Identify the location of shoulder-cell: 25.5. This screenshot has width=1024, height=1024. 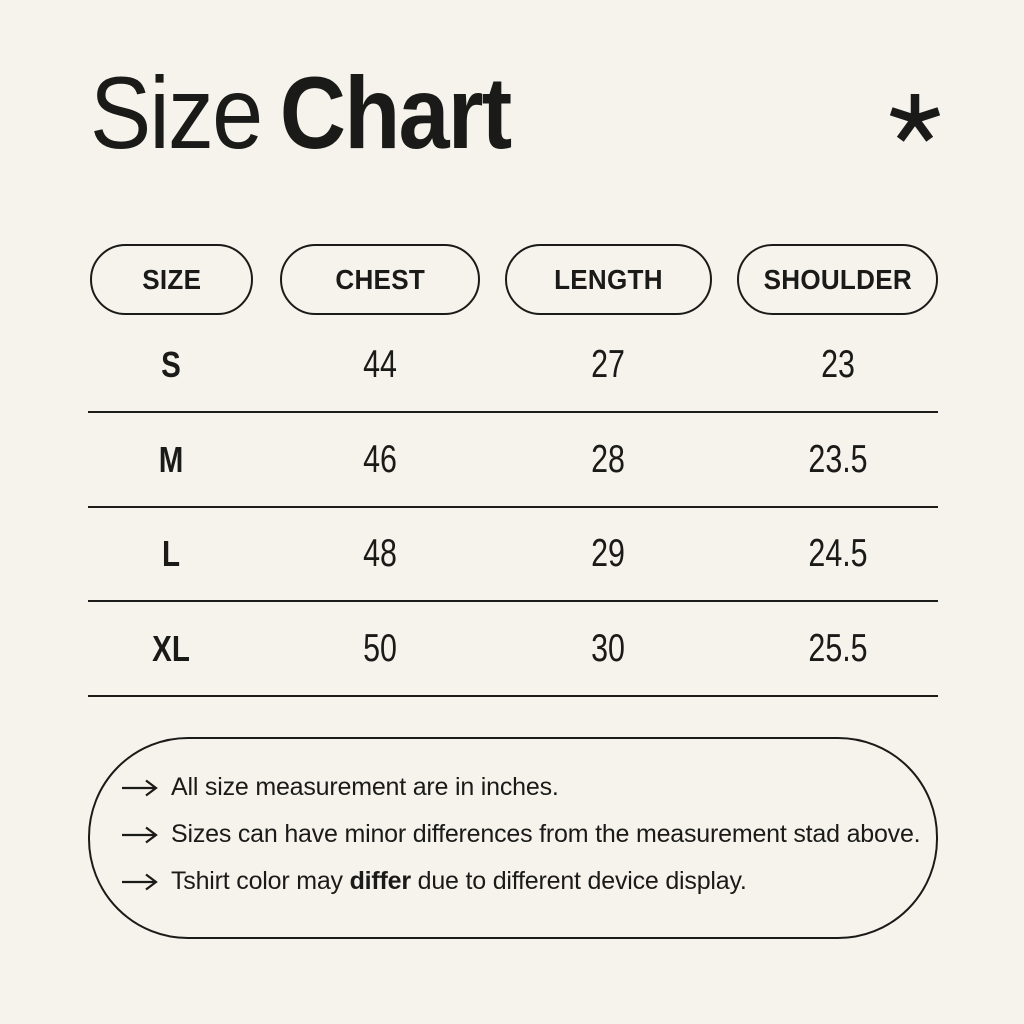
(838, 649).